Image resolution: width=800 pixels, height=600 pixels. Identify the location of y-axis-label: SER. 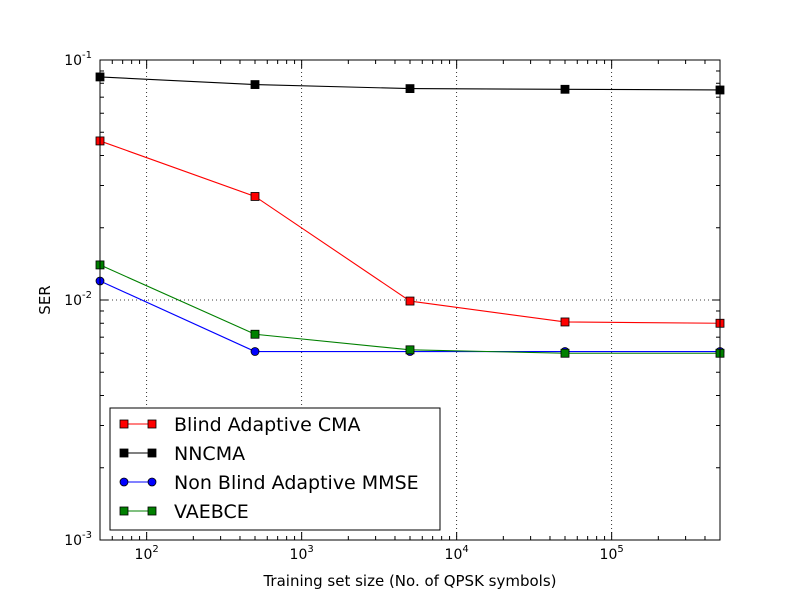
(45, 299).